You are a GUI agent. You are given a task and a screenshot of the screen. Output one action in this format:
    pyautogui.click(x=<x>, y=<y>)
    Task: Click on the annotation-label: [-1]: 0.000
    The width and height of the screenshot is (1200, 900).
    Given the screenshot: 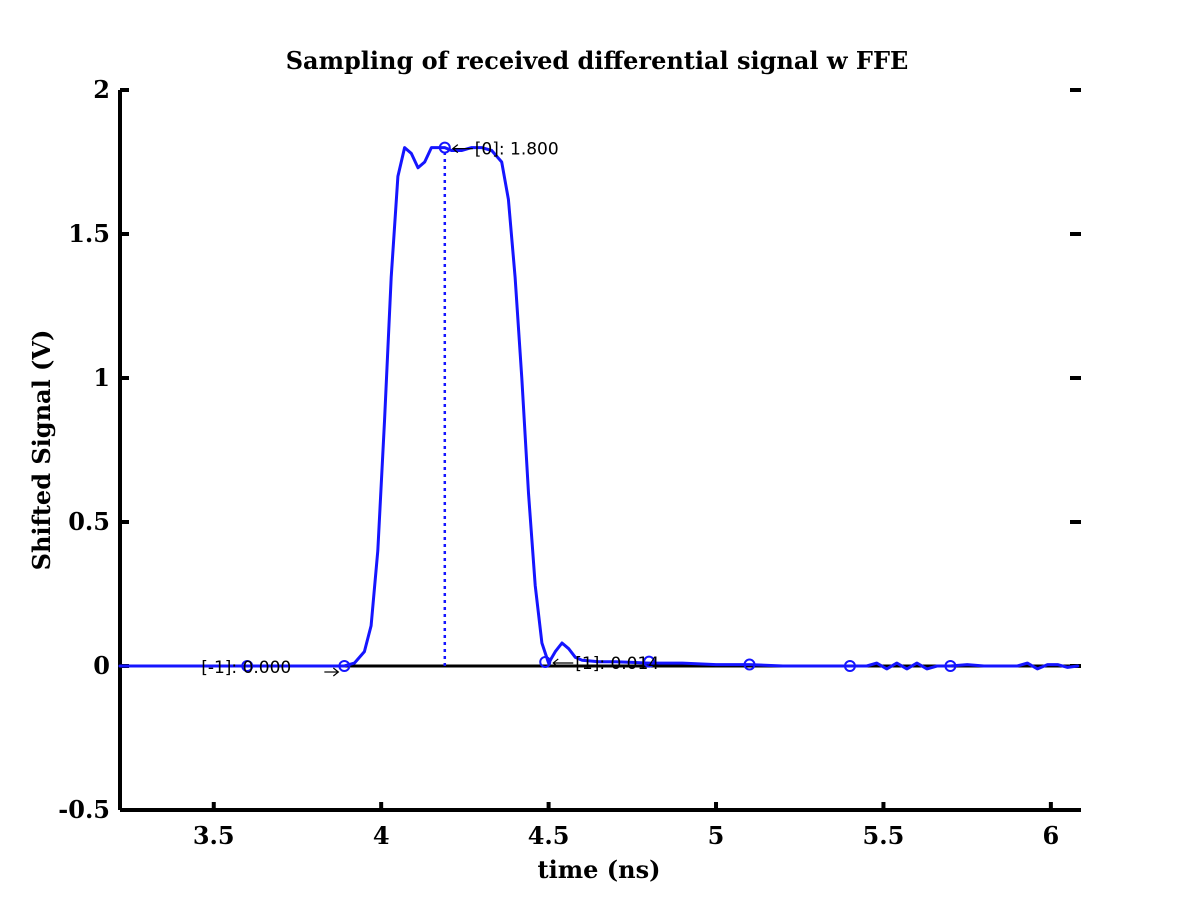 What is the action you would take?
    pyautogui.click(x=246, y=668)
    